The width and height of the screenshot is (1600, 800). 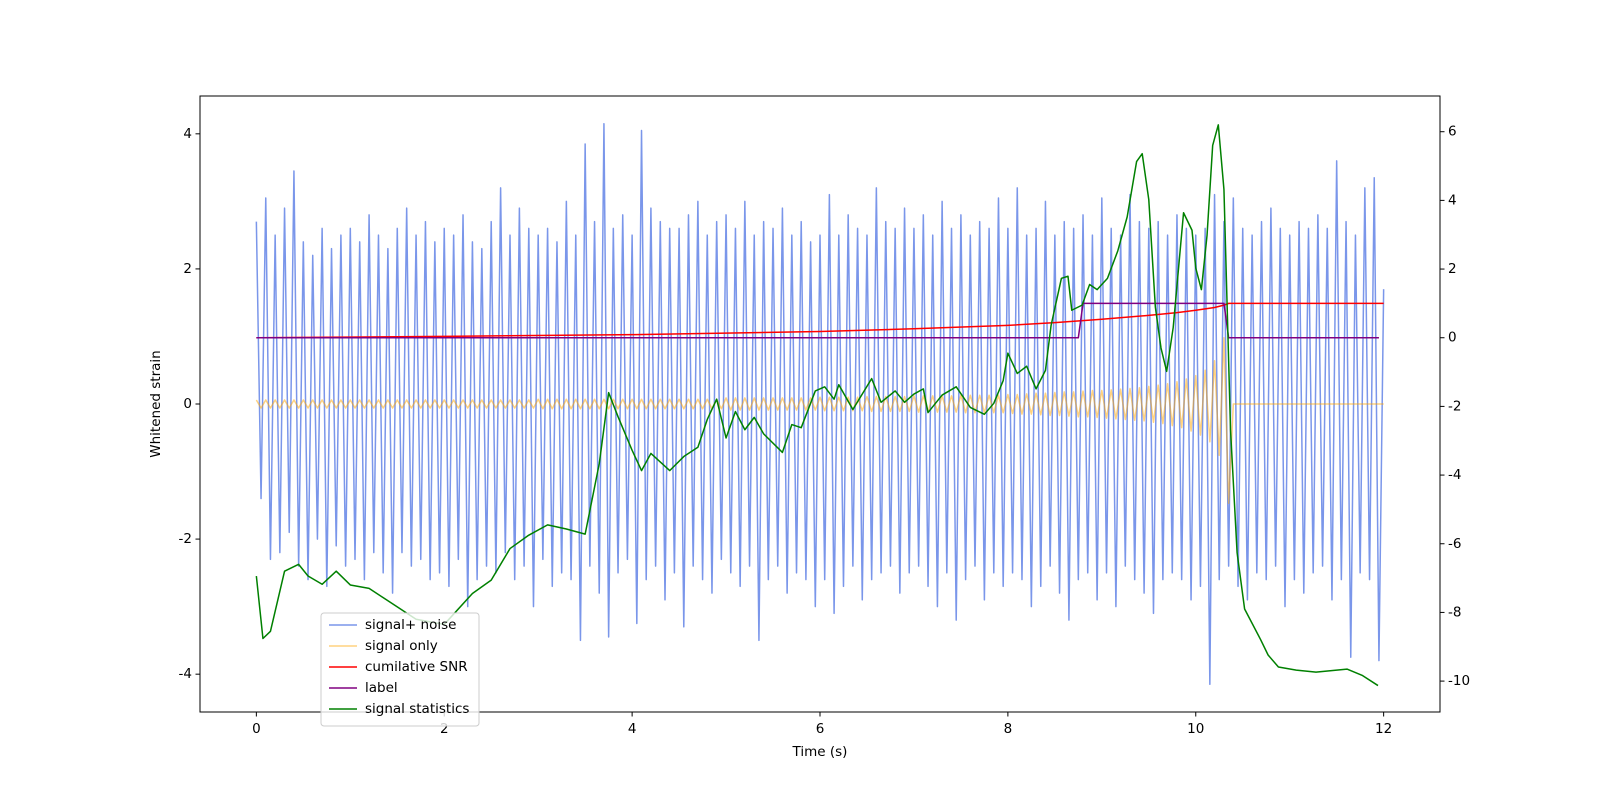 What do you see at coordinates (416, 667) in the screenshot?
I see `legend-label: cumilative SNR` at bounding box center [416, 667].